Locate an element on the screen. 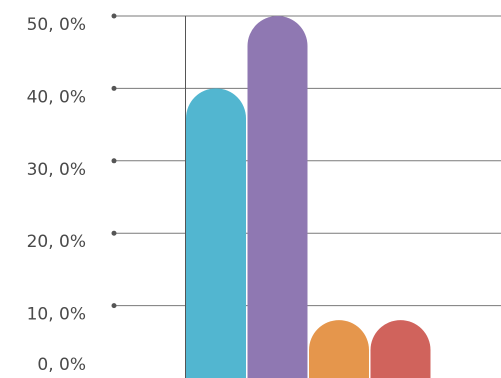  y-tick-label: 0, 0% is located at coordinates (61, 365).